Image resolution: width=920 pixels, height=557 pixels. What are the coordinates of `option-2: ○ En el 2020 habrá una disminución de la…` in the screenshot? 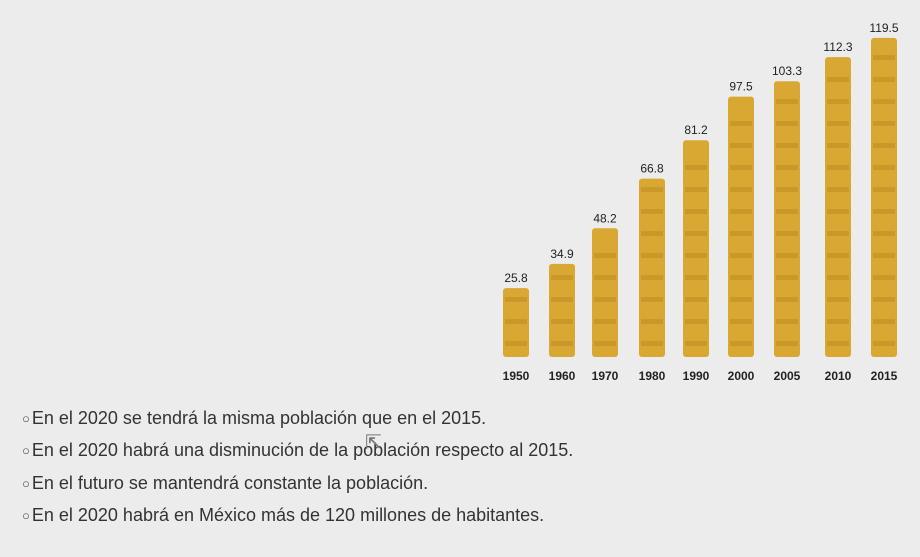 It's located at (462, 451).